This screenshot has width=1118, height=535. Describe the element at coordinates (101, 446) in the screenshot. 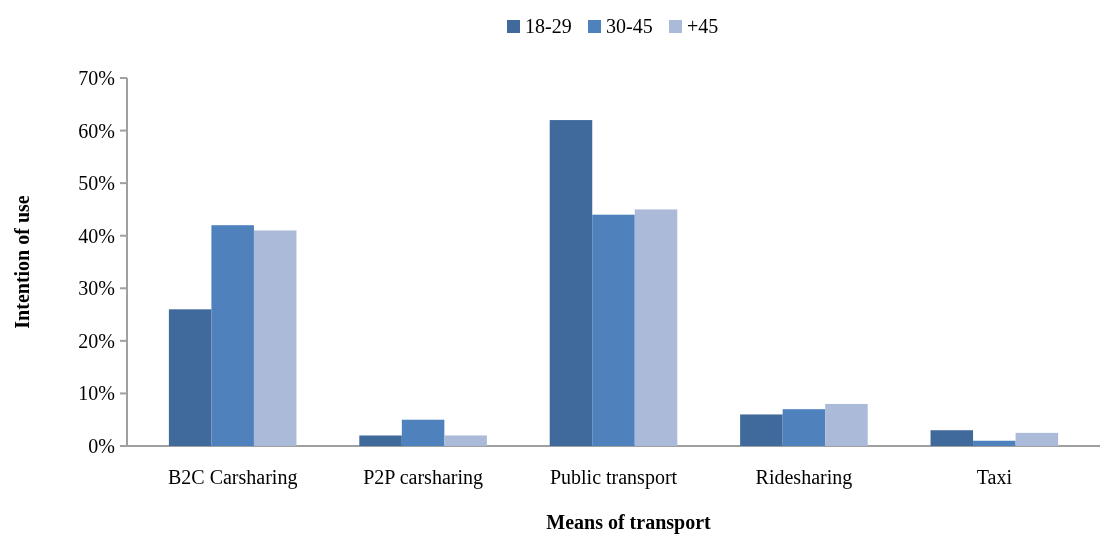

I see `y-tick-label: 0%` at that location.